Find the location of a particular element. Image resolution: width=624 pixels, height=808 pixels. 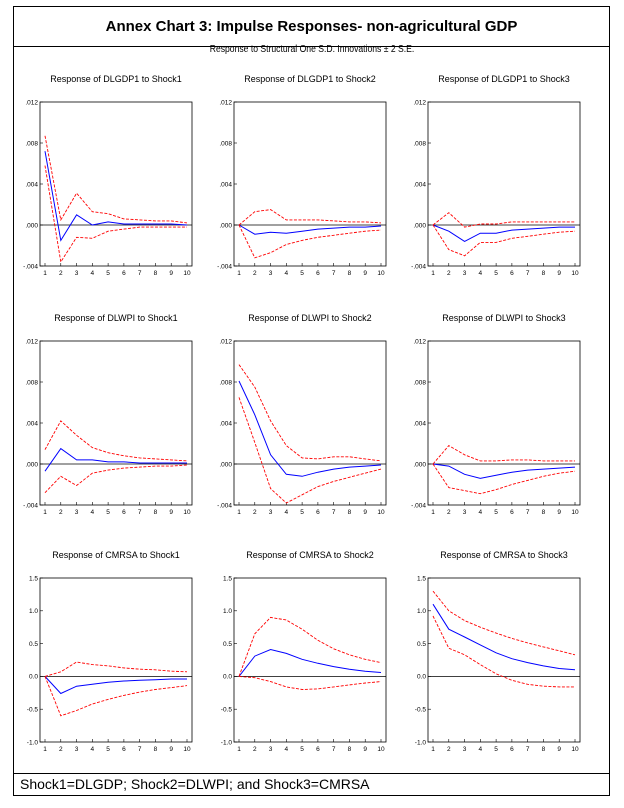

panel-5-ytick-label: .012 is located at coordinates (225, 341).